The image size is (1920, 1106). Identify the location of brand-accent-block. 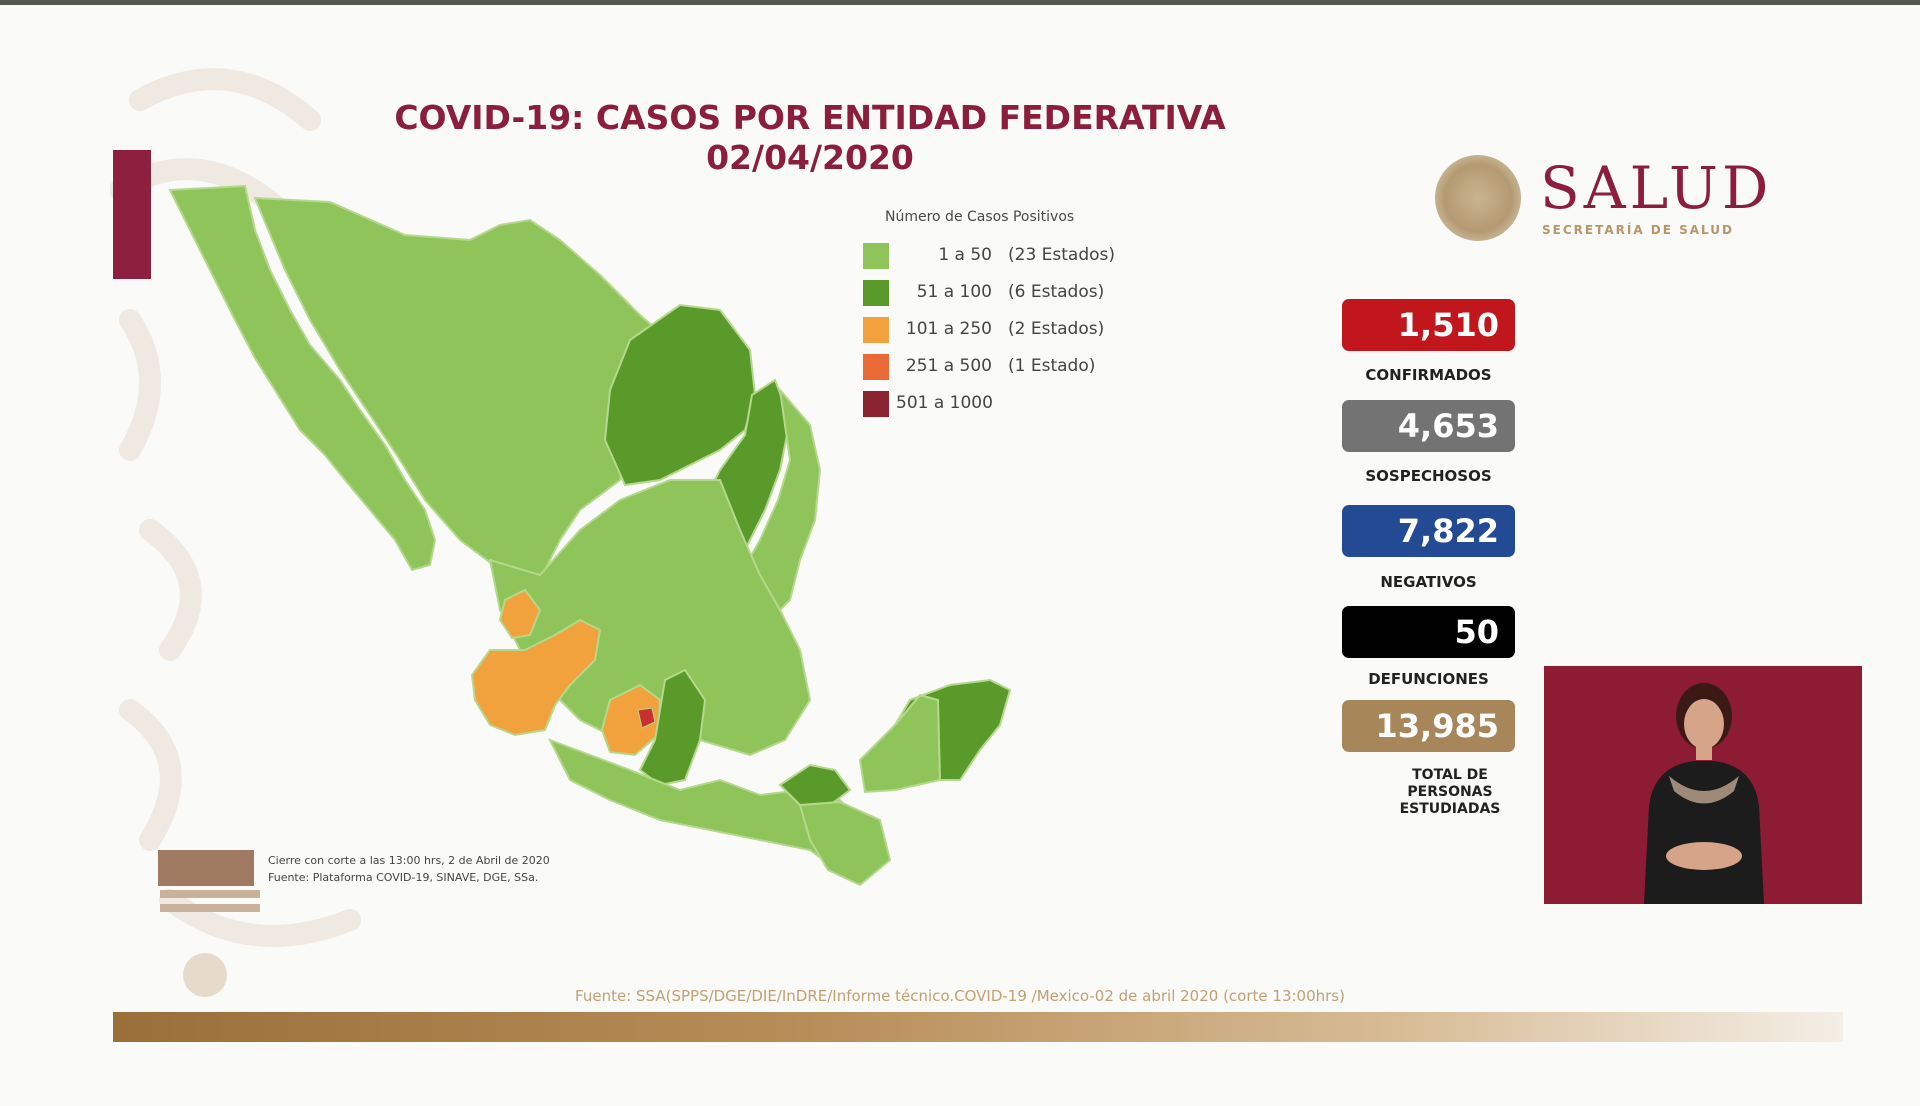
(132, 214).